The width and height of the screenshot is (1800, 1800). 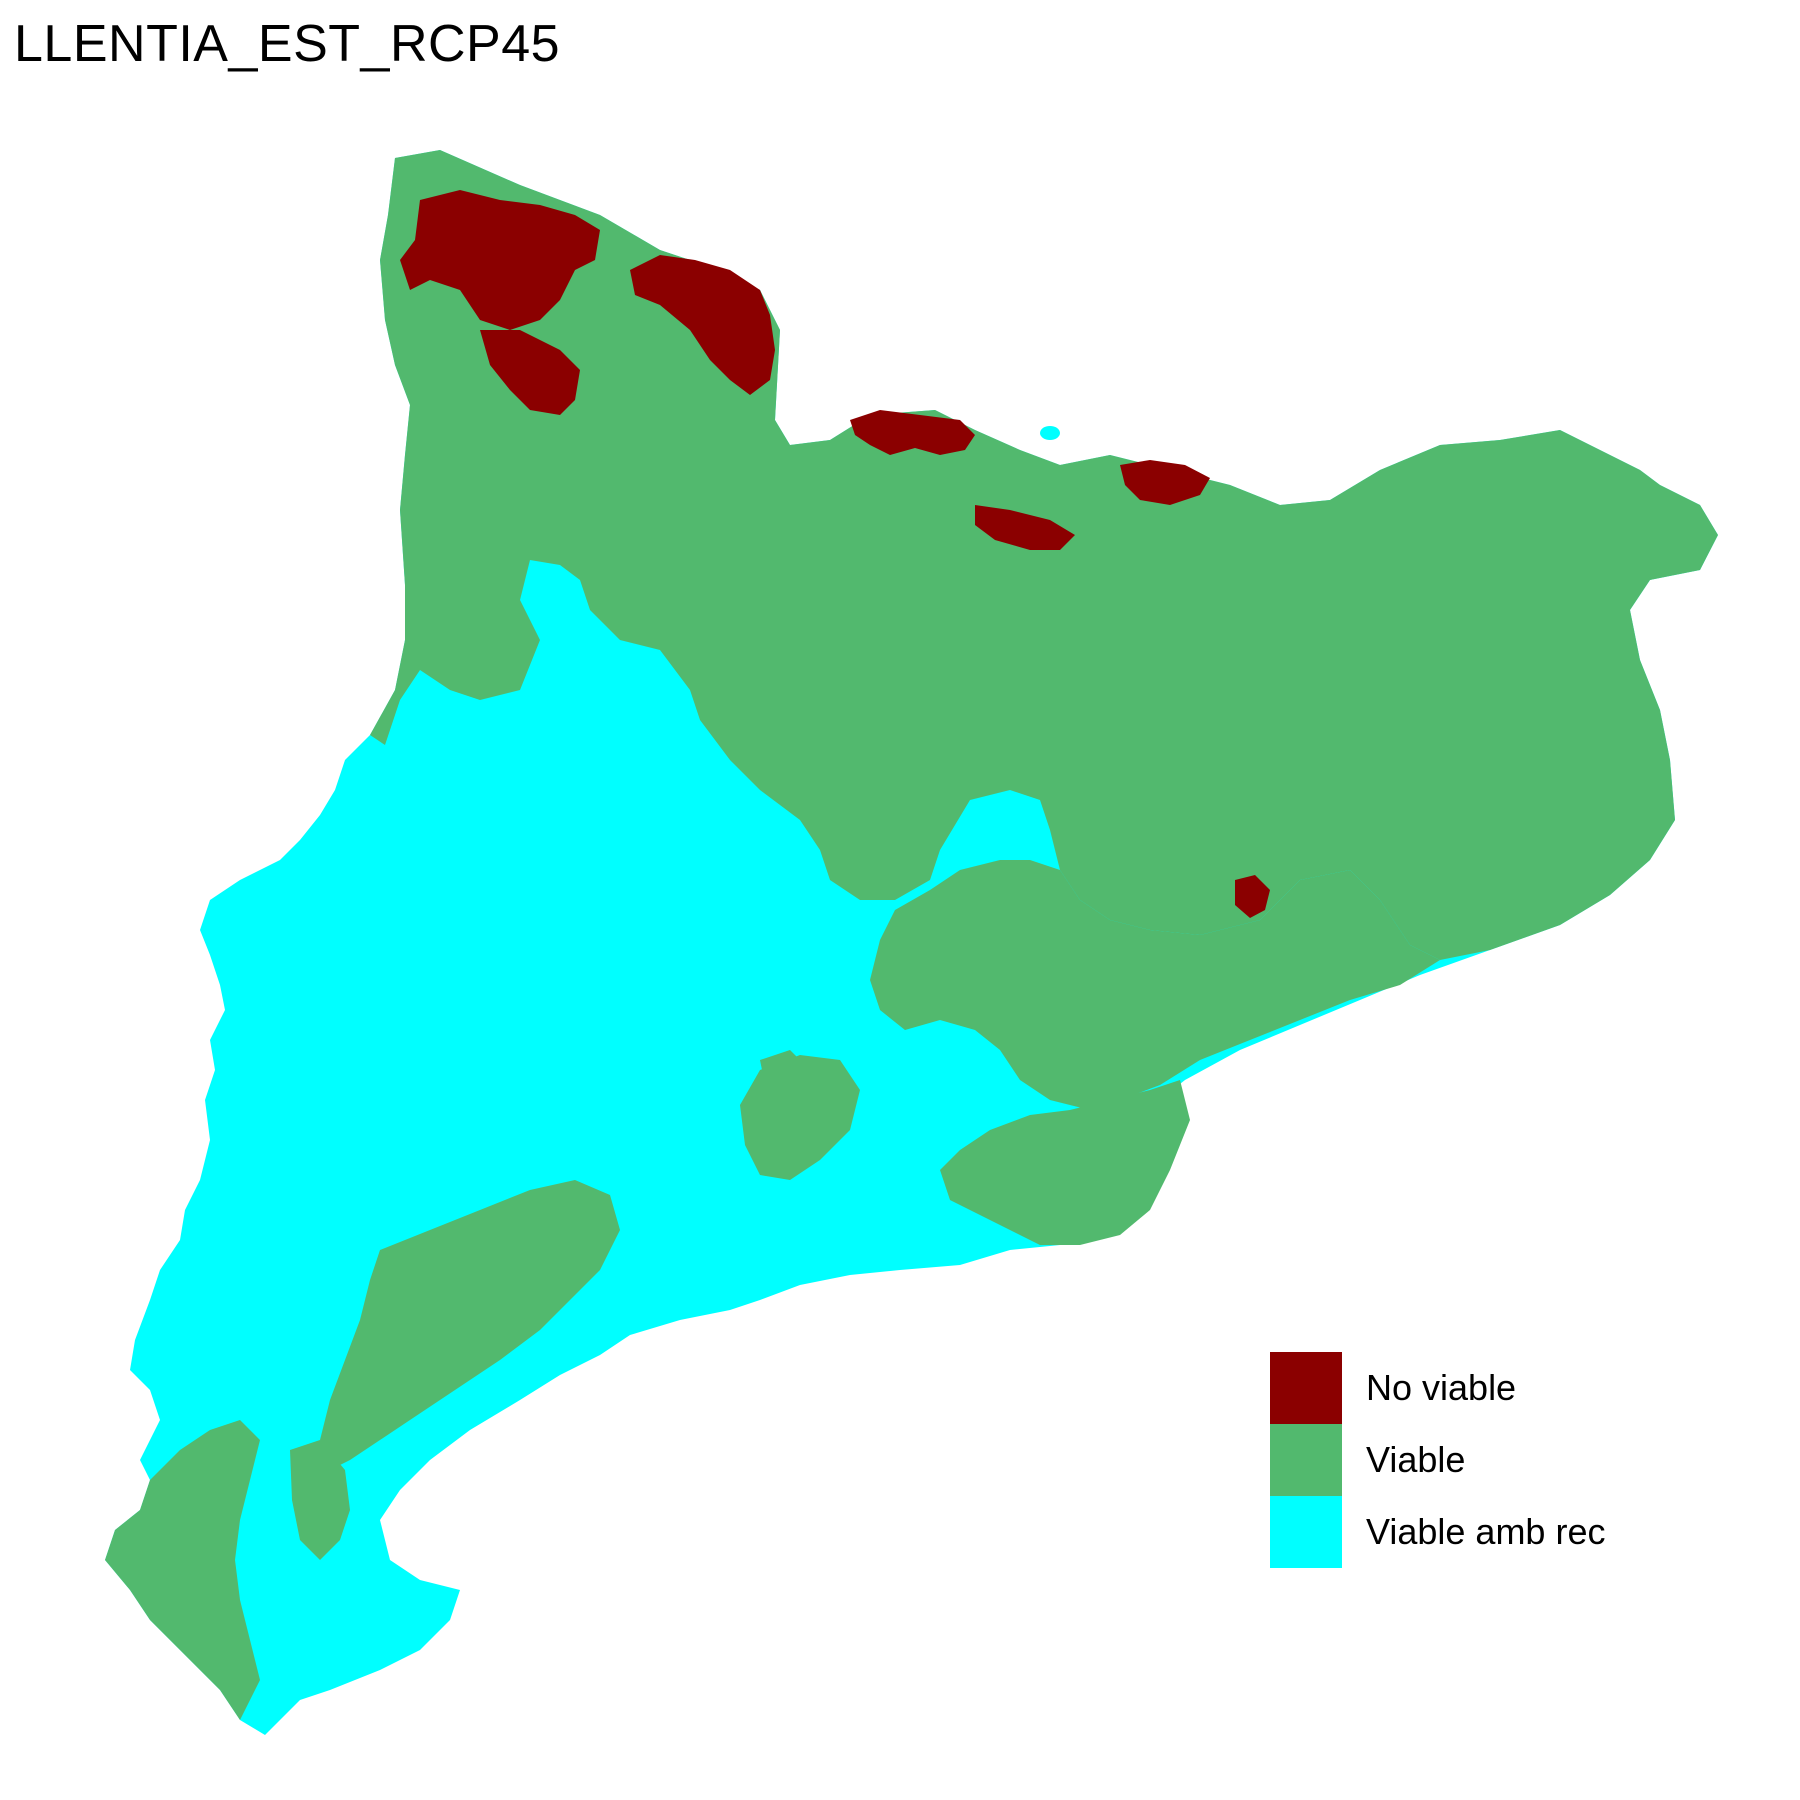 I want to click on region-viable-amb-rec-island, so click(x=1050, y=433).